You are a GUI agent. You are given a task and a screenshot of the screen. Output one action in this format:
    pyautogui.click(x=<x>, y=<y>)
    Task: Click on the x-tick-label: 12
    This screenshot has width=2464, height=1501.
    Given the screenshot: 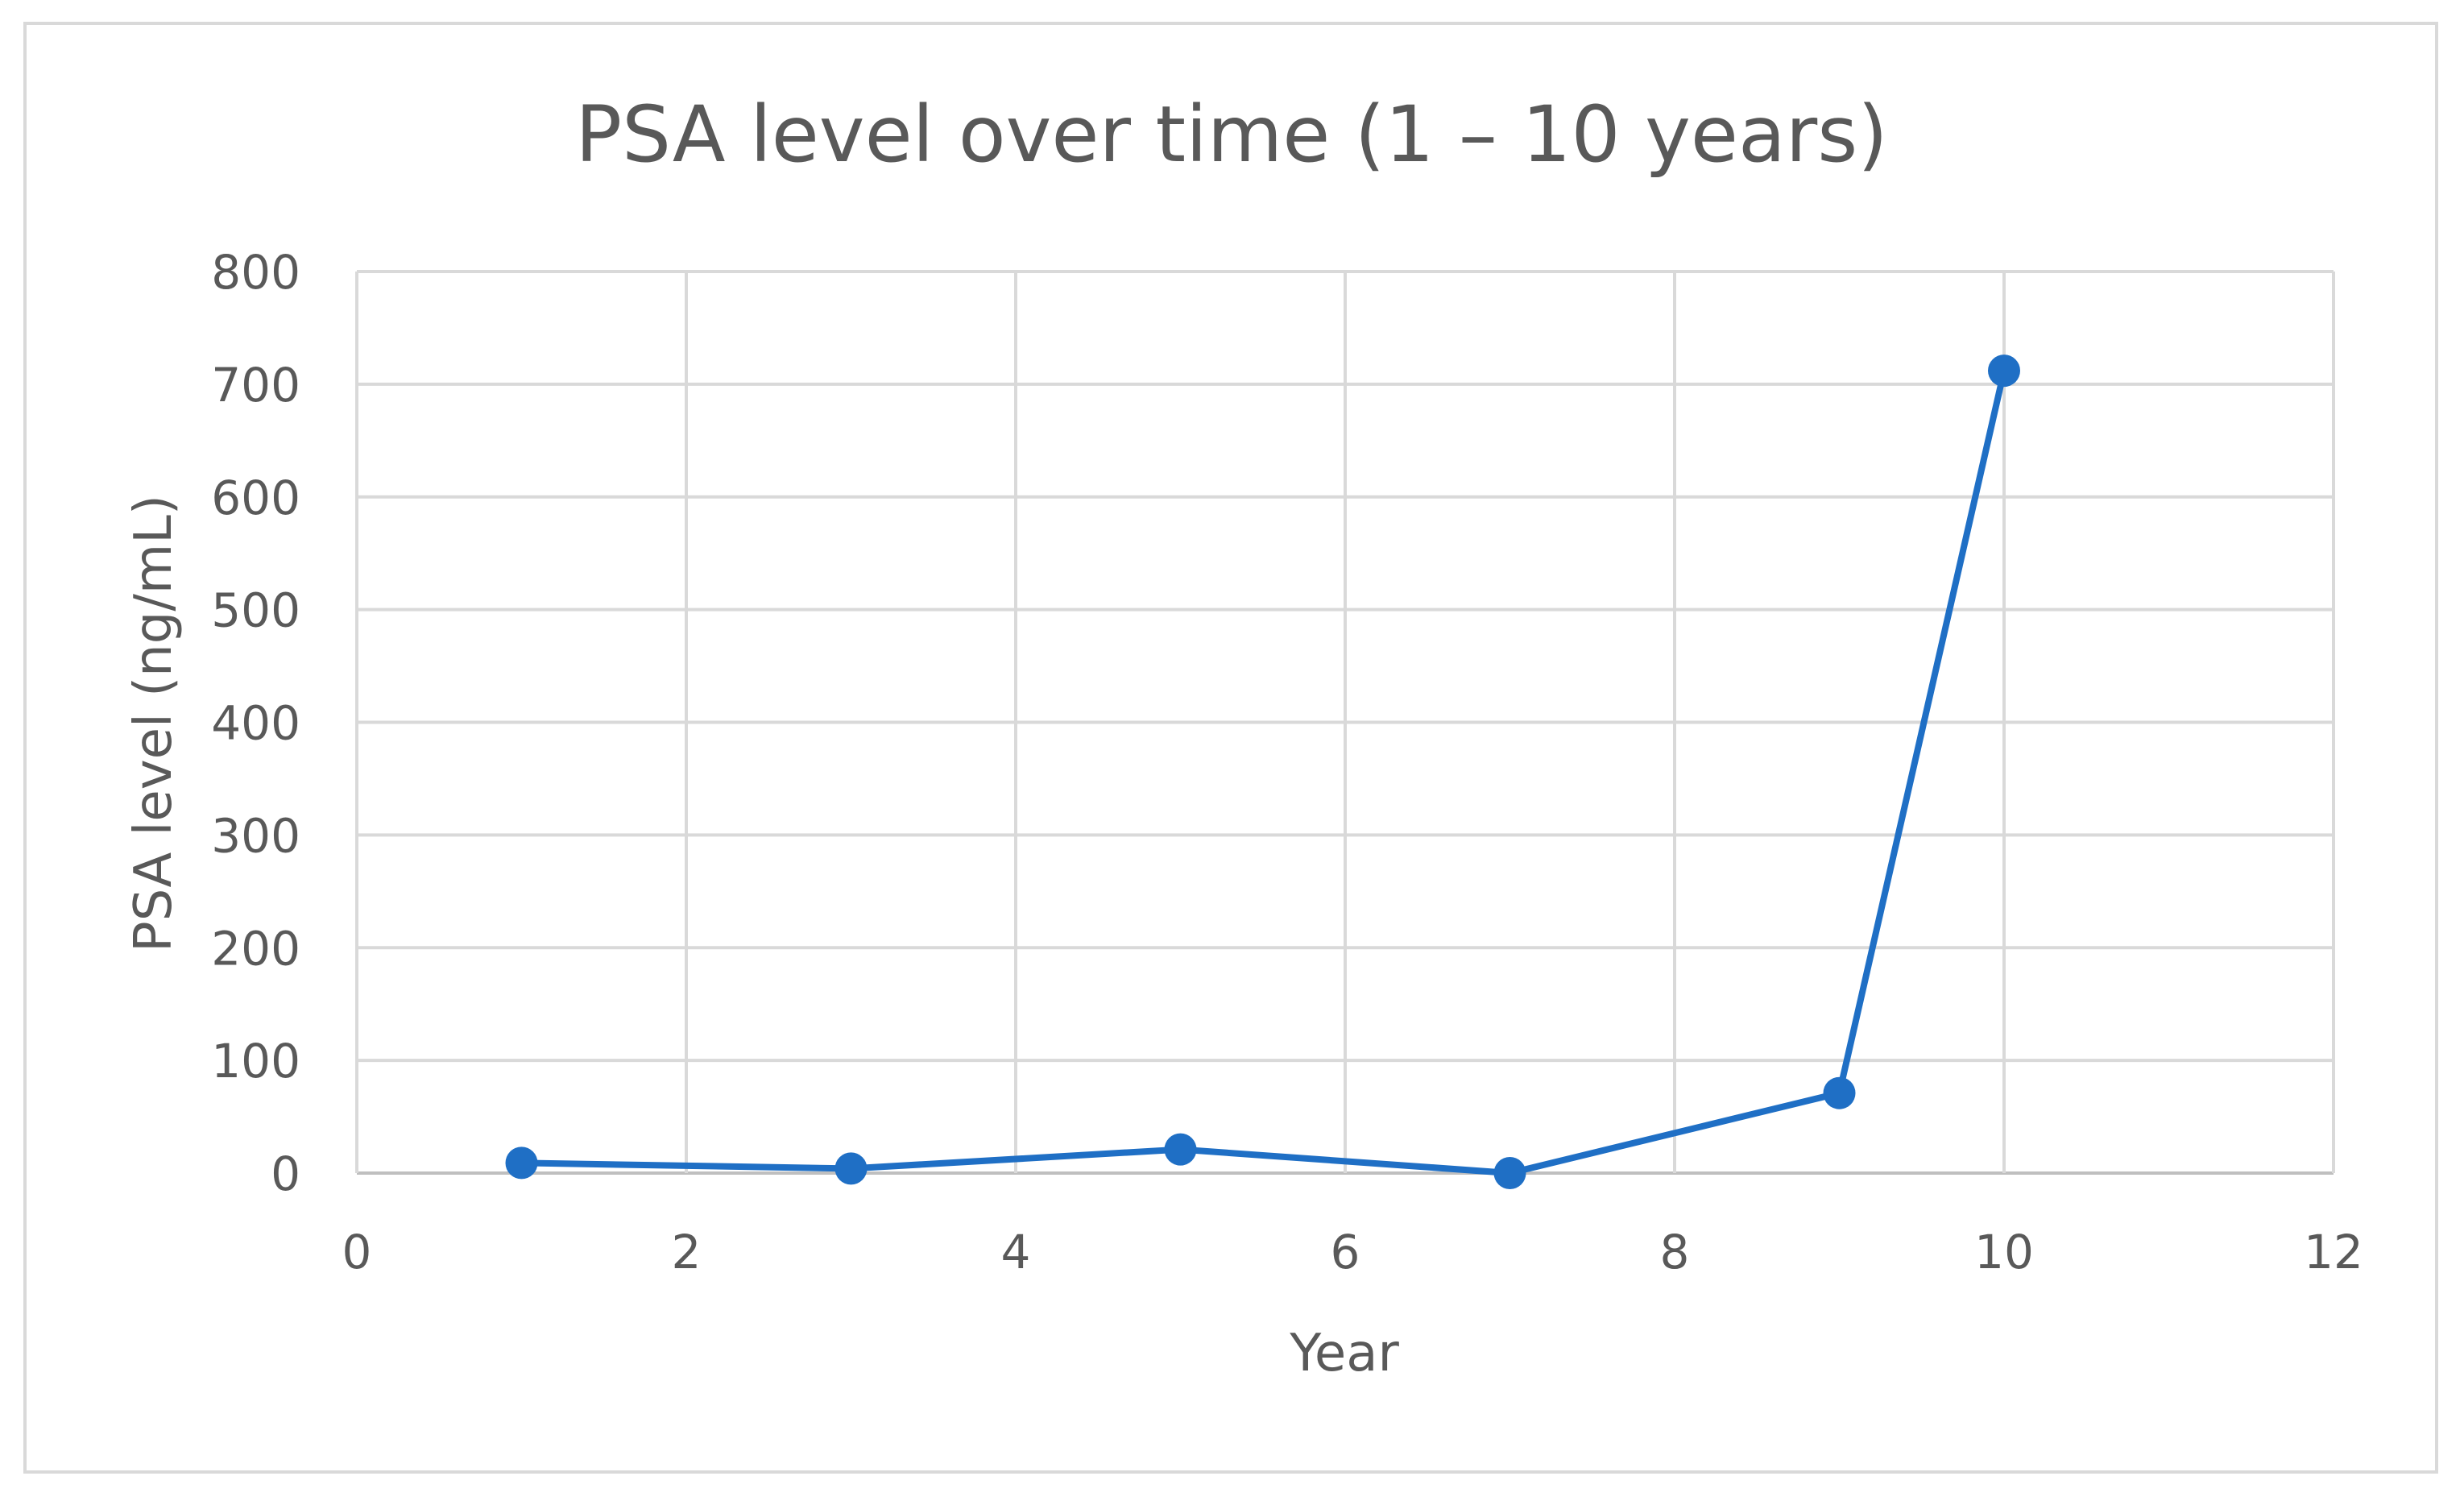 What is the action you would take?
    pyautogui.click(x=2333, y=1252)
    